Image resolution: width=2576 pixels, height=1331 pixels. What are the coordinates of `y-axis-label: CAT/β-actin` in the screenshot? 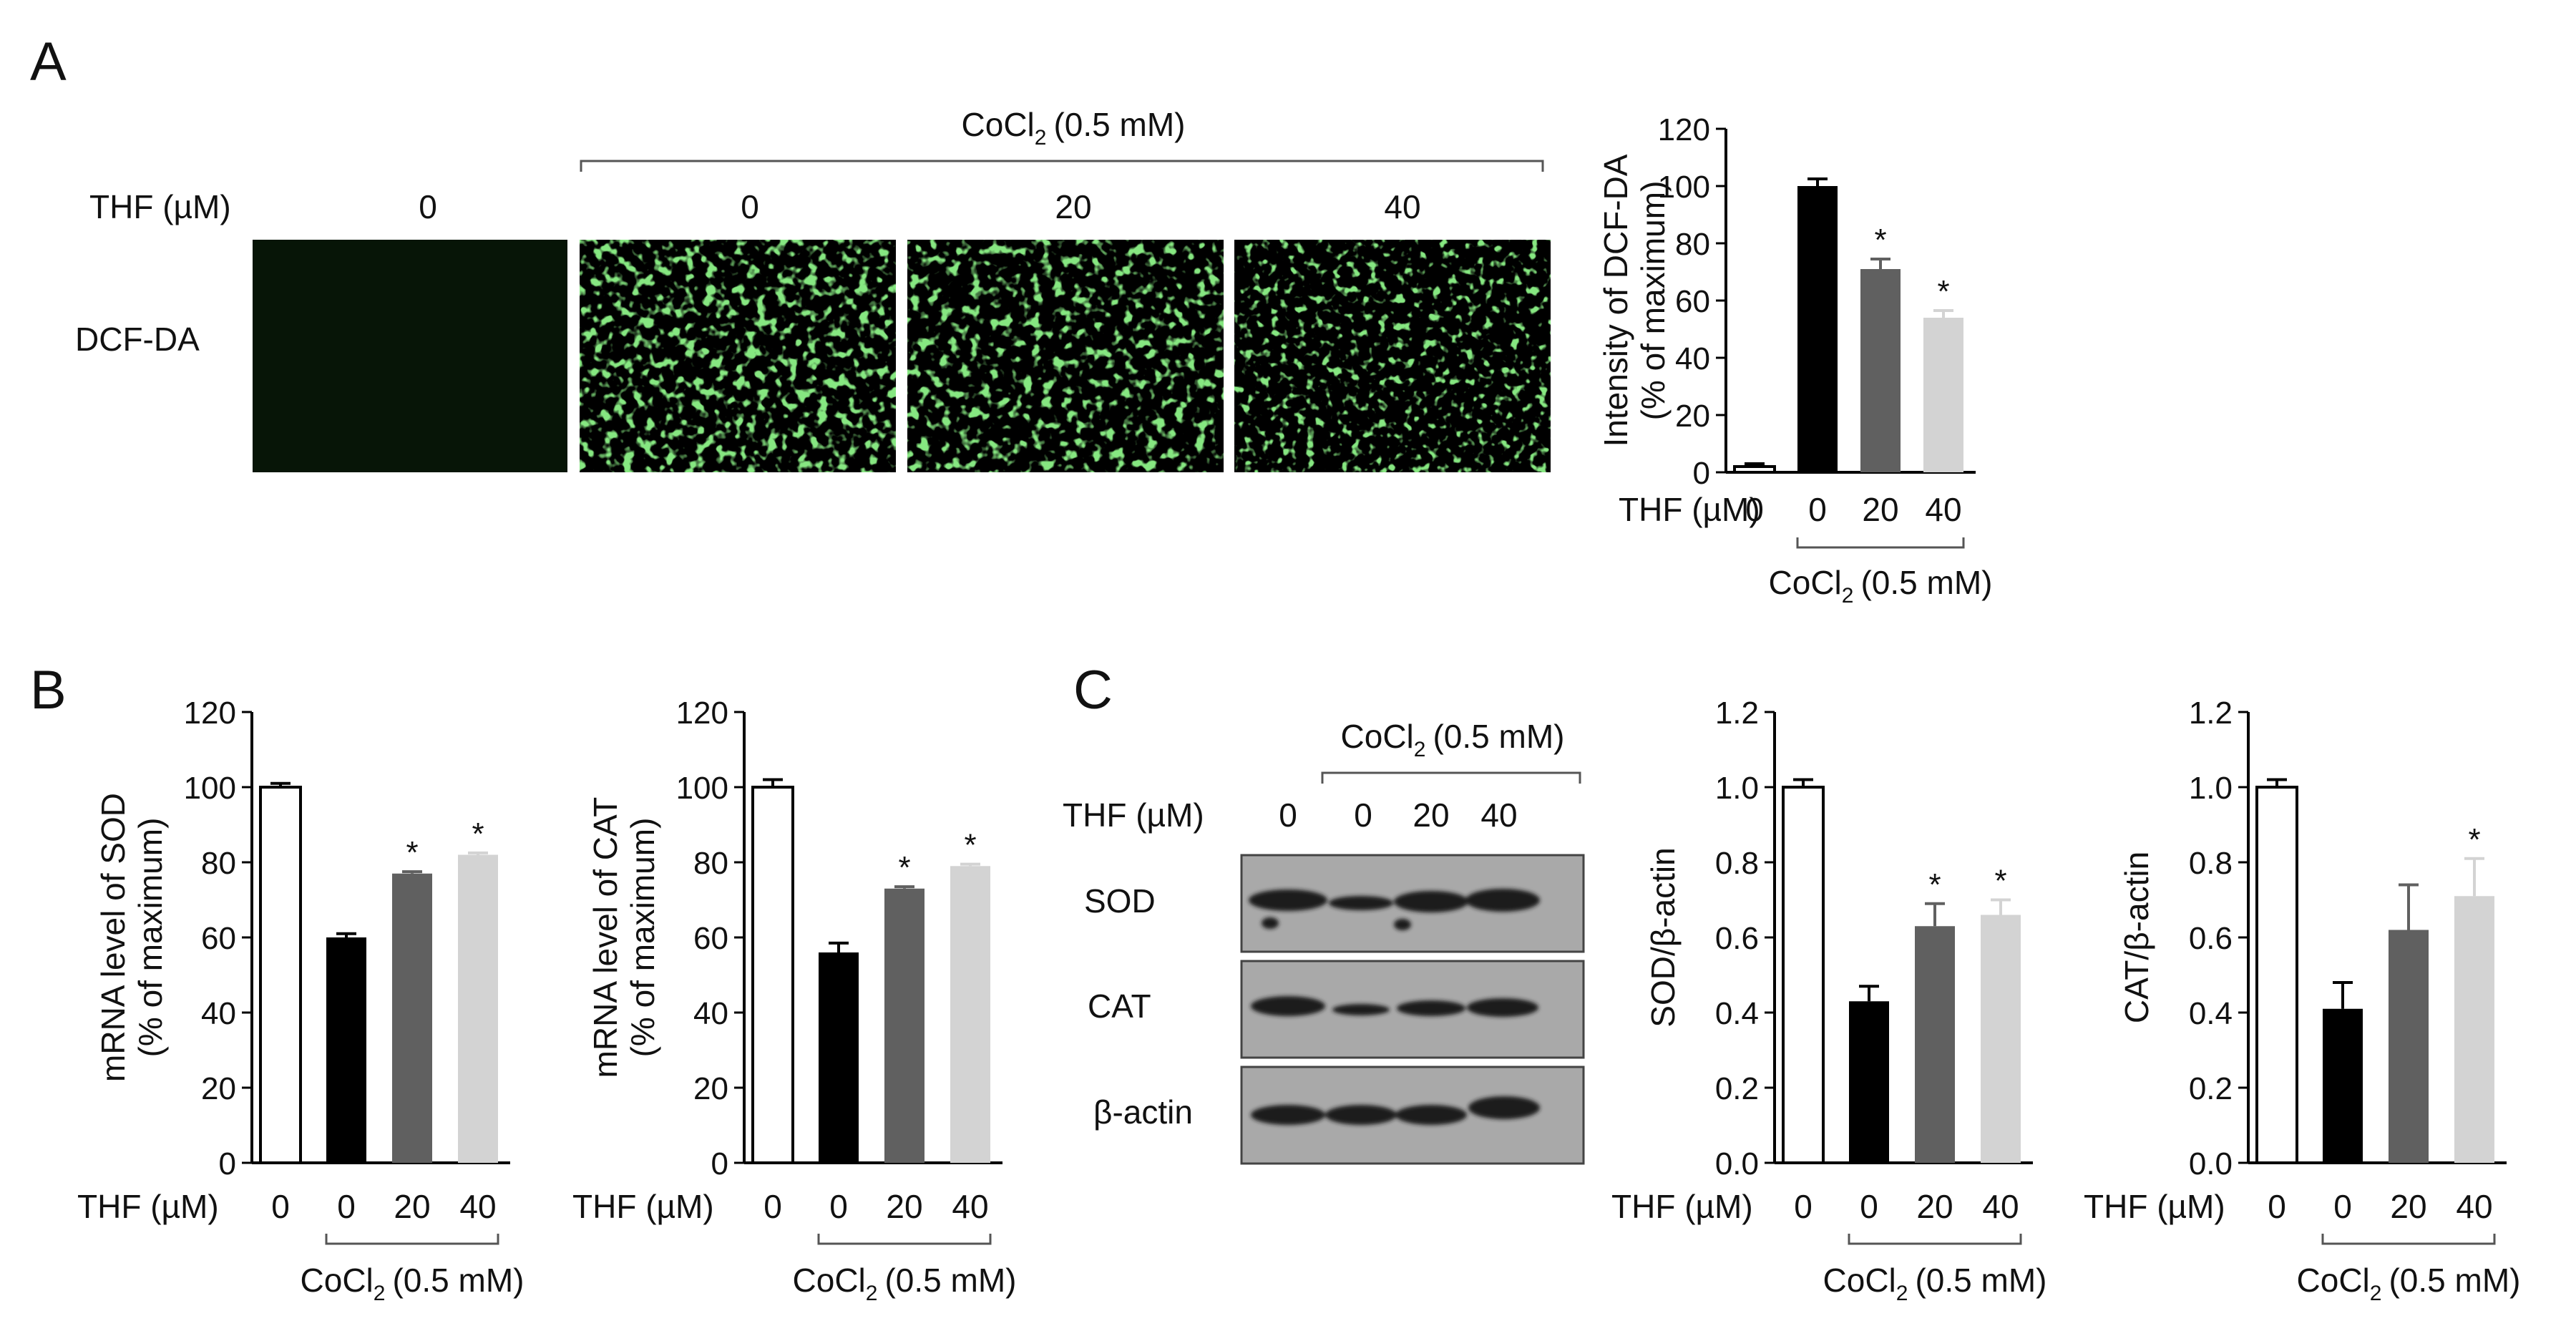 It's located at (2136, 937).